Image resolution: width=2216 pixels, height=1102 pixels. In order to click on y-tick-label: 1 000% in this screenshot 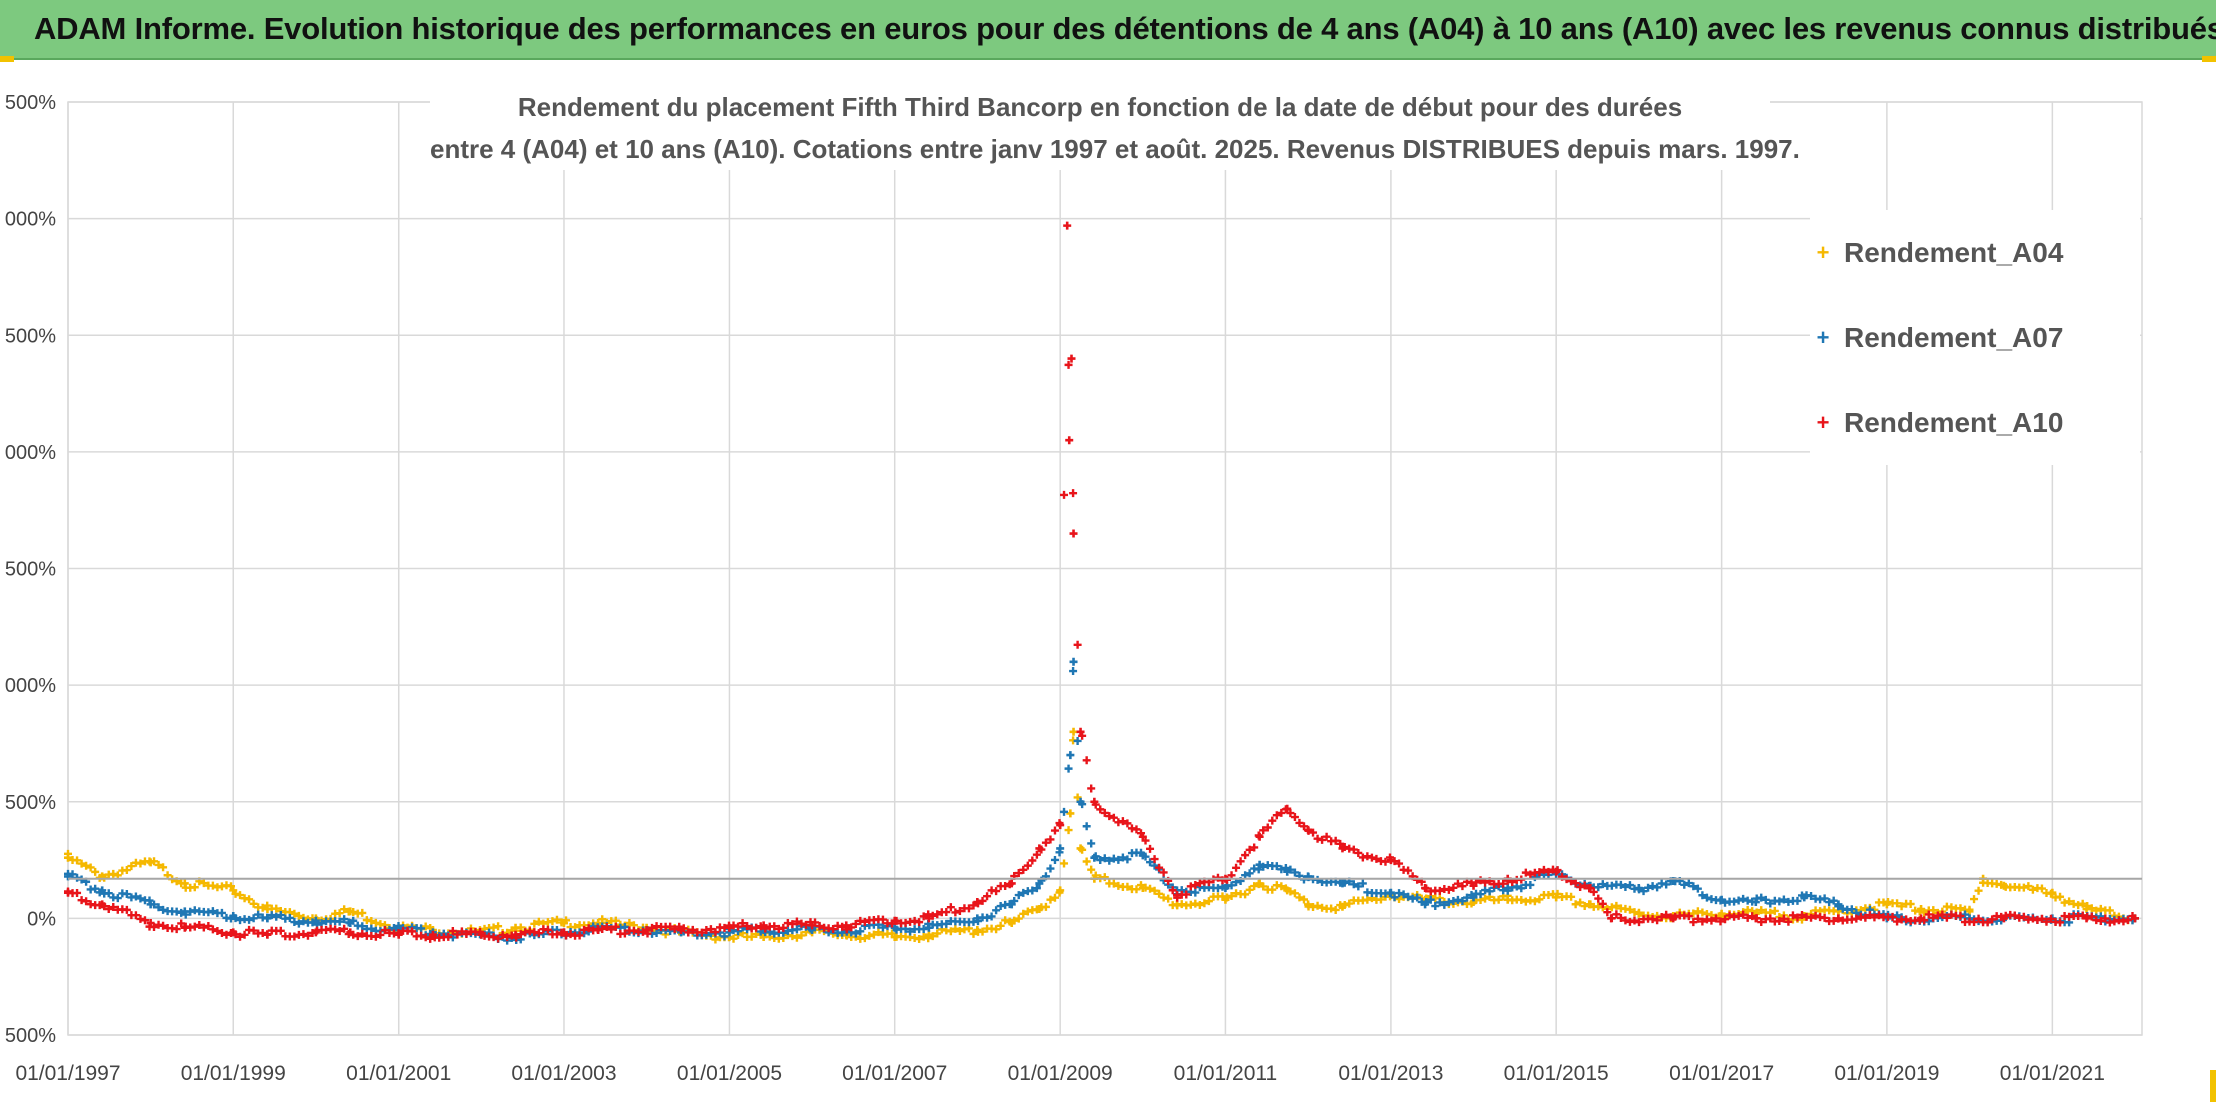, I will do `click(28, 686)`.